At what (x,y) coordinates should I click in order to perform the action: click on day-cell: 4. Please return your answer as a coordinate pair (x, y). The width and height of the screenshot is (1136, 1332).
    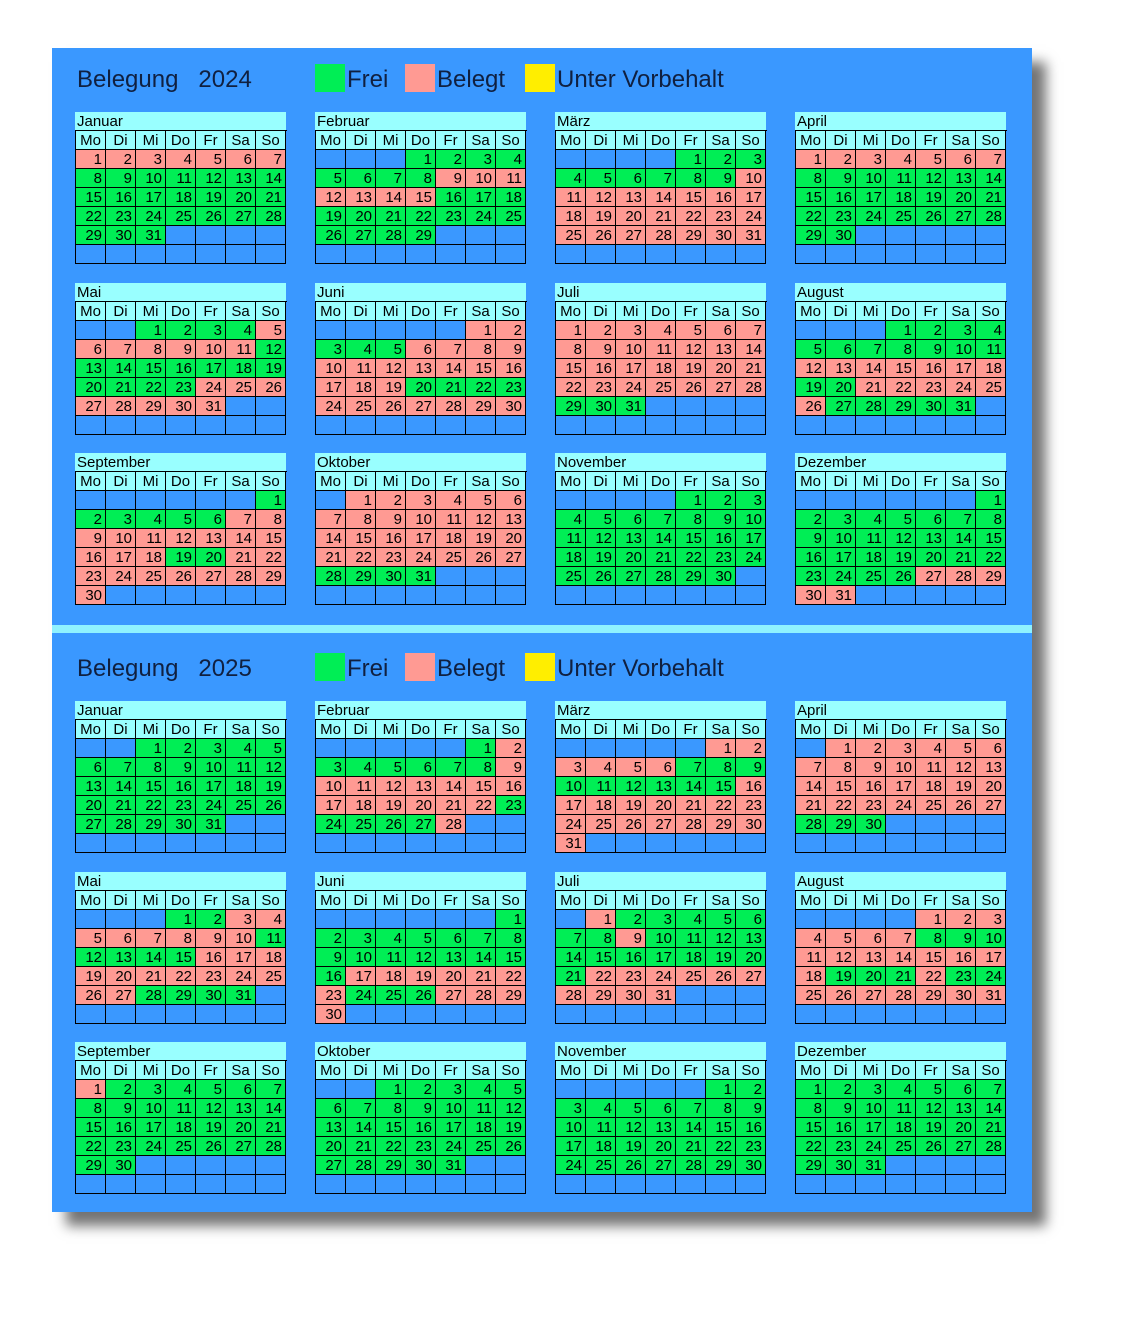
    Looking at the image, I should click on (691, 919).